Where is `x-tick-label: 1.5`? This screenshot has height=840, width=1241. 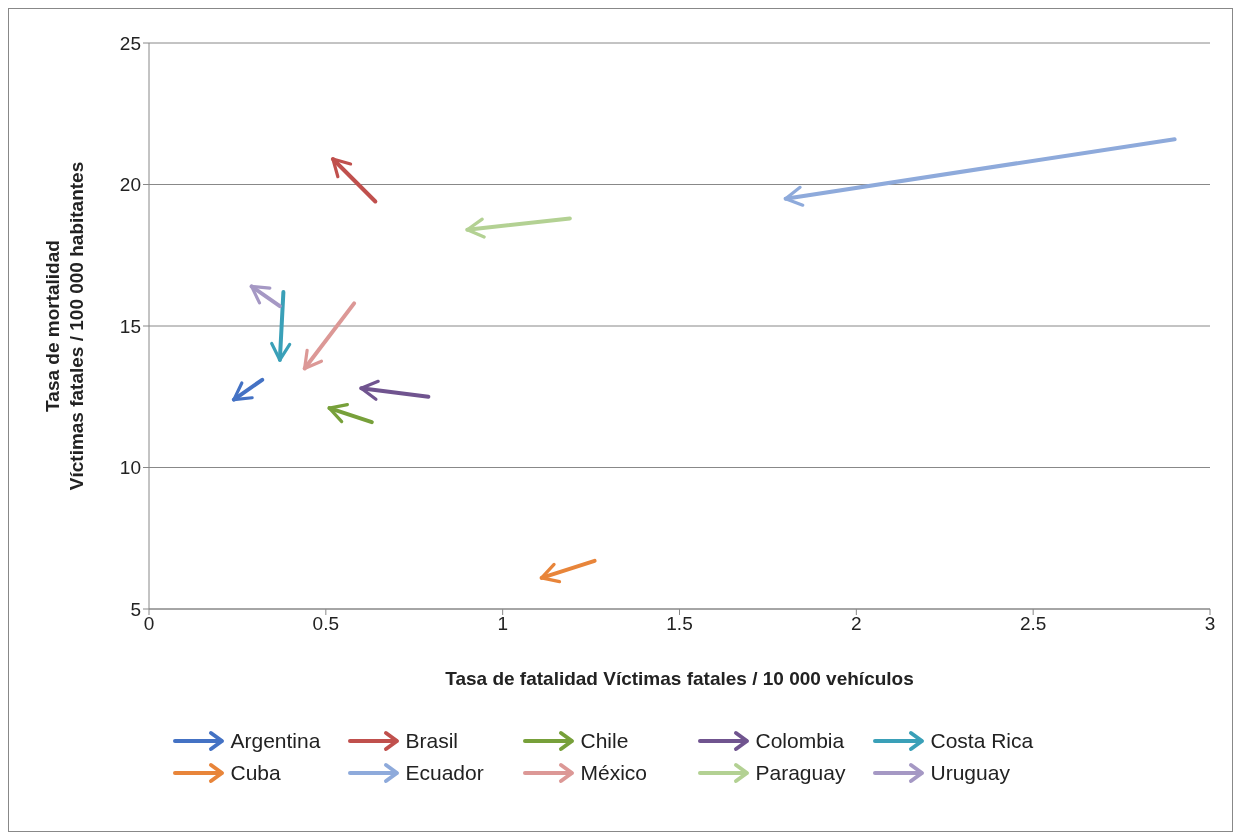 x-tick-label: 1.5 is located at coordinates (679, 624).